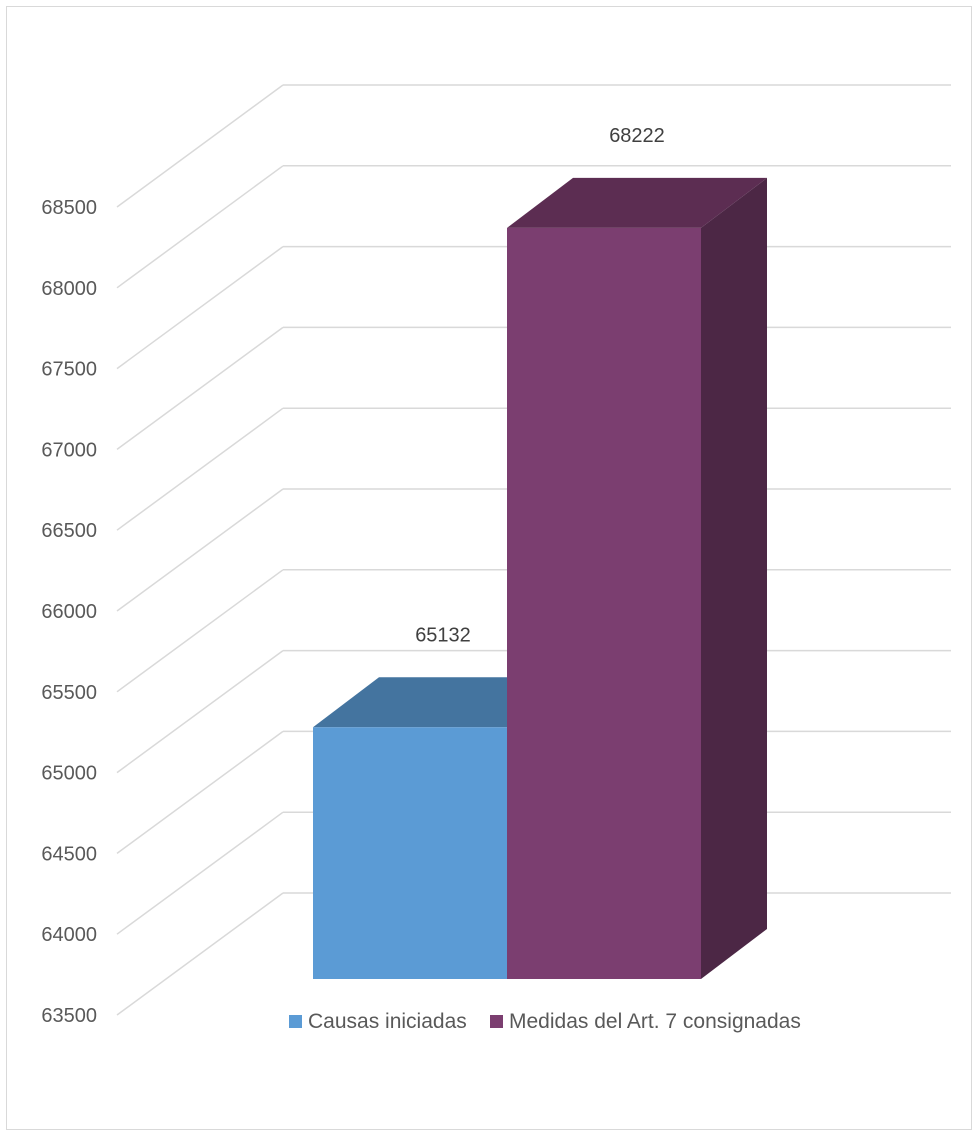 The width and height of the screenshot is (980, 1144). I want to click on y-tick-label: 65000, so click(69, 774).